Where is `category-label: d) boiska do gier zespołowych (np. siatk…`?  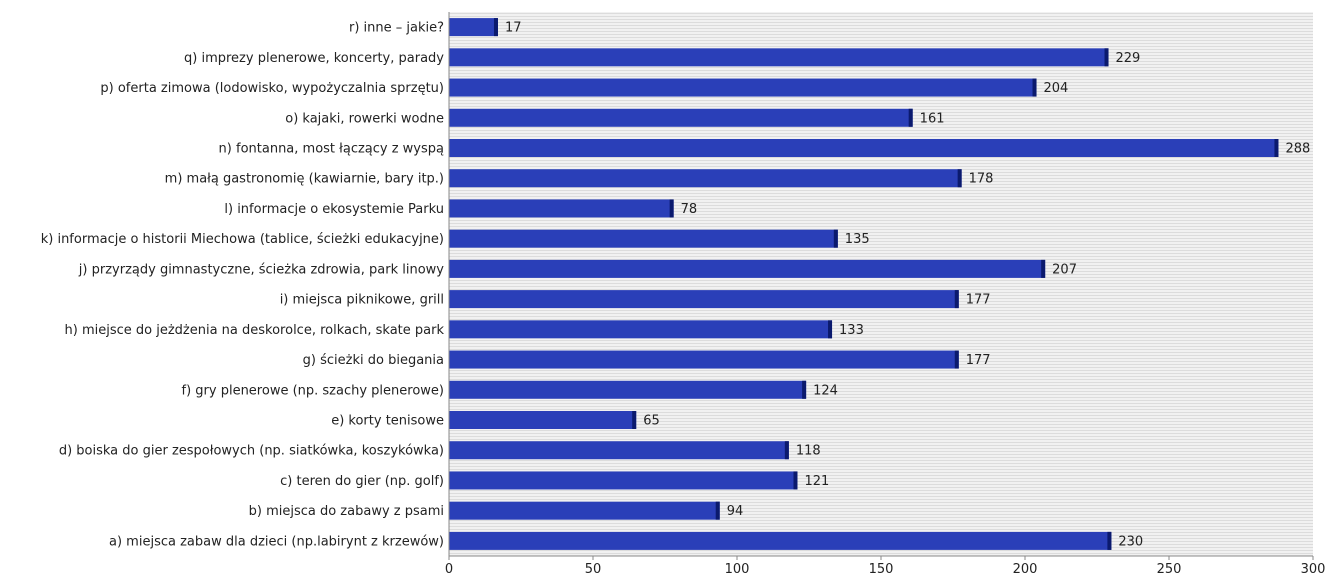 category-label: d) boiska do gier zespołowych (np. siatk… is located at coordinates (251, 451).